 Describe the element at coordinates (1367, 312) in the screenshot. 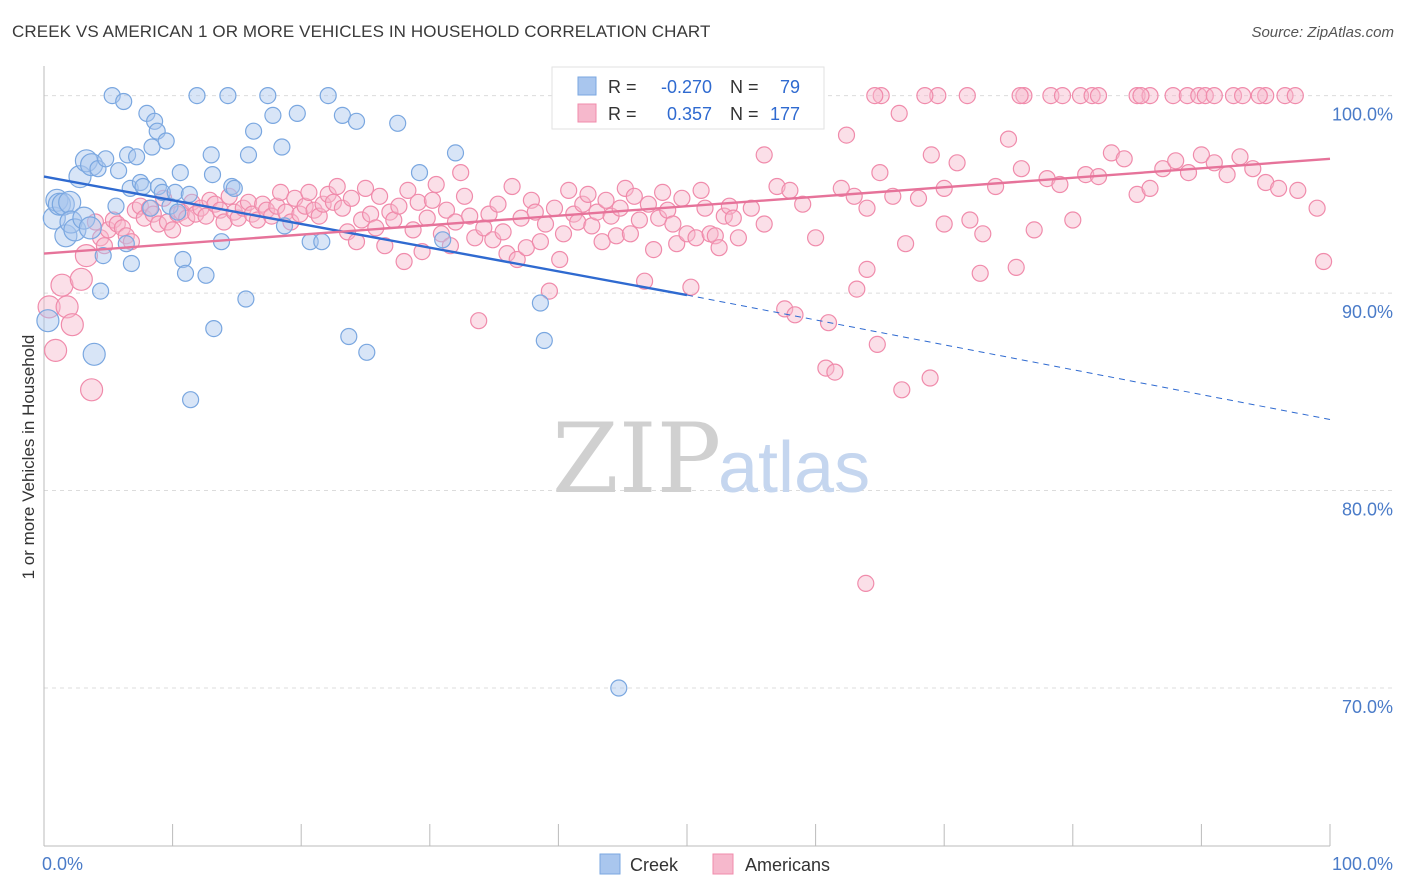

I see `y-tick-label: 90.0%` at that location.